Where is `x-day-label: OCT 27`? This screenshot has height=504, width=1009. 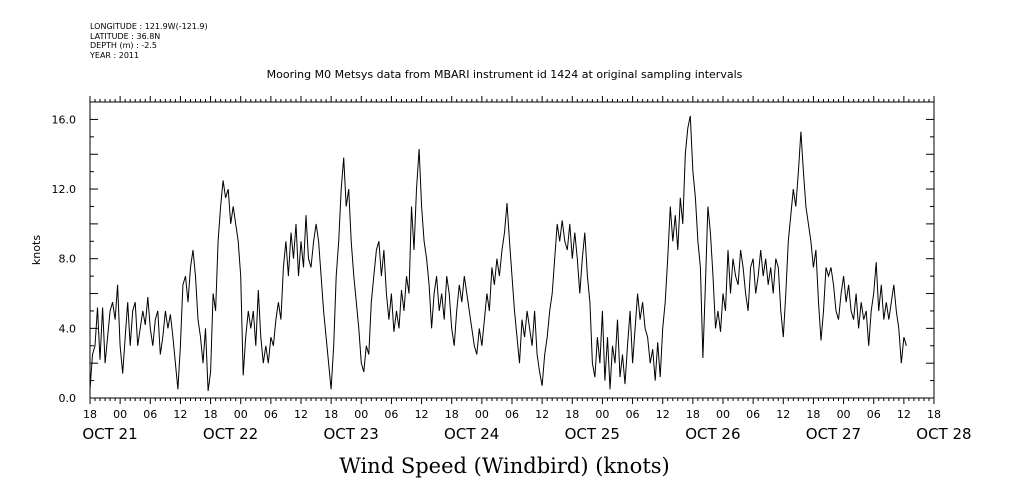 x-day-label: OCT 27 is located at coordinates (833, 434).